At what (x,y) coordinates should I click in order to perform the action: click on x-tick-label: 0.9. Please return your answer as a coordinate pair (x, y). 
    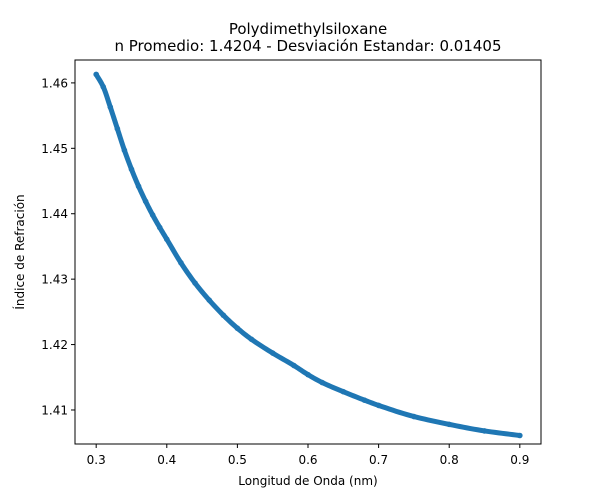
    Looking at the image, I should click on (519, 460).